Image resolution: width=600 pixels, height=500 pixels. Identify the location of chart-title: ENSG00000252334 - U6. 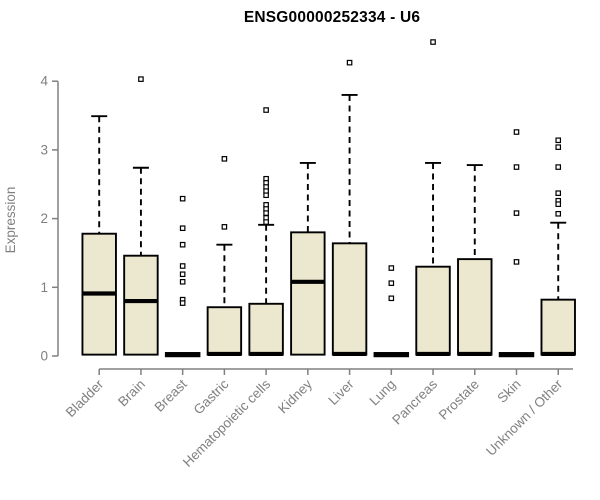
(332, 17).